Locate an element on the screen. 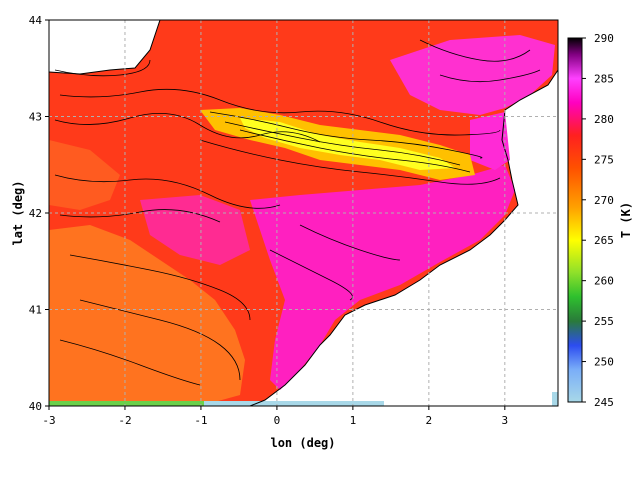 This screenshot has width=640, height=480. colorbar-tick-label: 290 is located at coordinates (604, 38).